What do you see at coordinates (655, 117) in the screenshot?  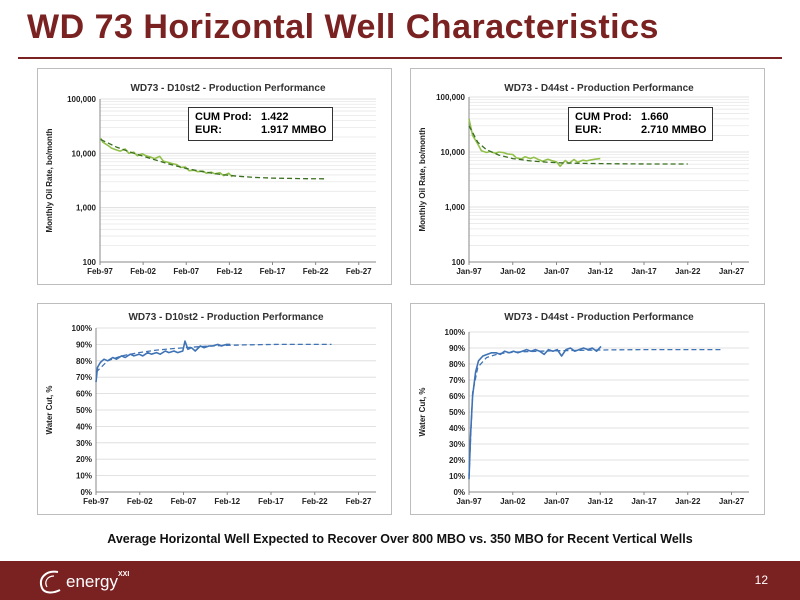 I see `cum-prod-value: 1.660` at bounding box center [655, 117].